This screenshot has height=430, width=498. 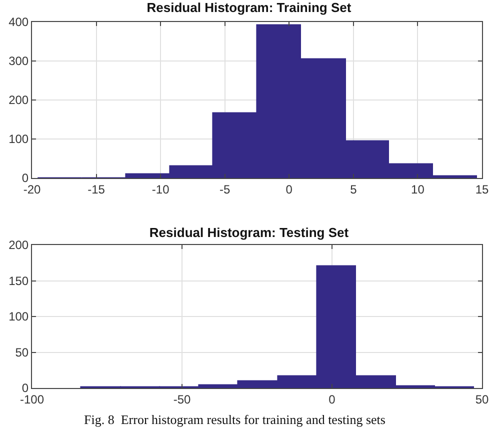 What do you see at coordinates (18, 61) in the screenshot?
I see `y-tick-label: 300` at bounding box center [18, 61].